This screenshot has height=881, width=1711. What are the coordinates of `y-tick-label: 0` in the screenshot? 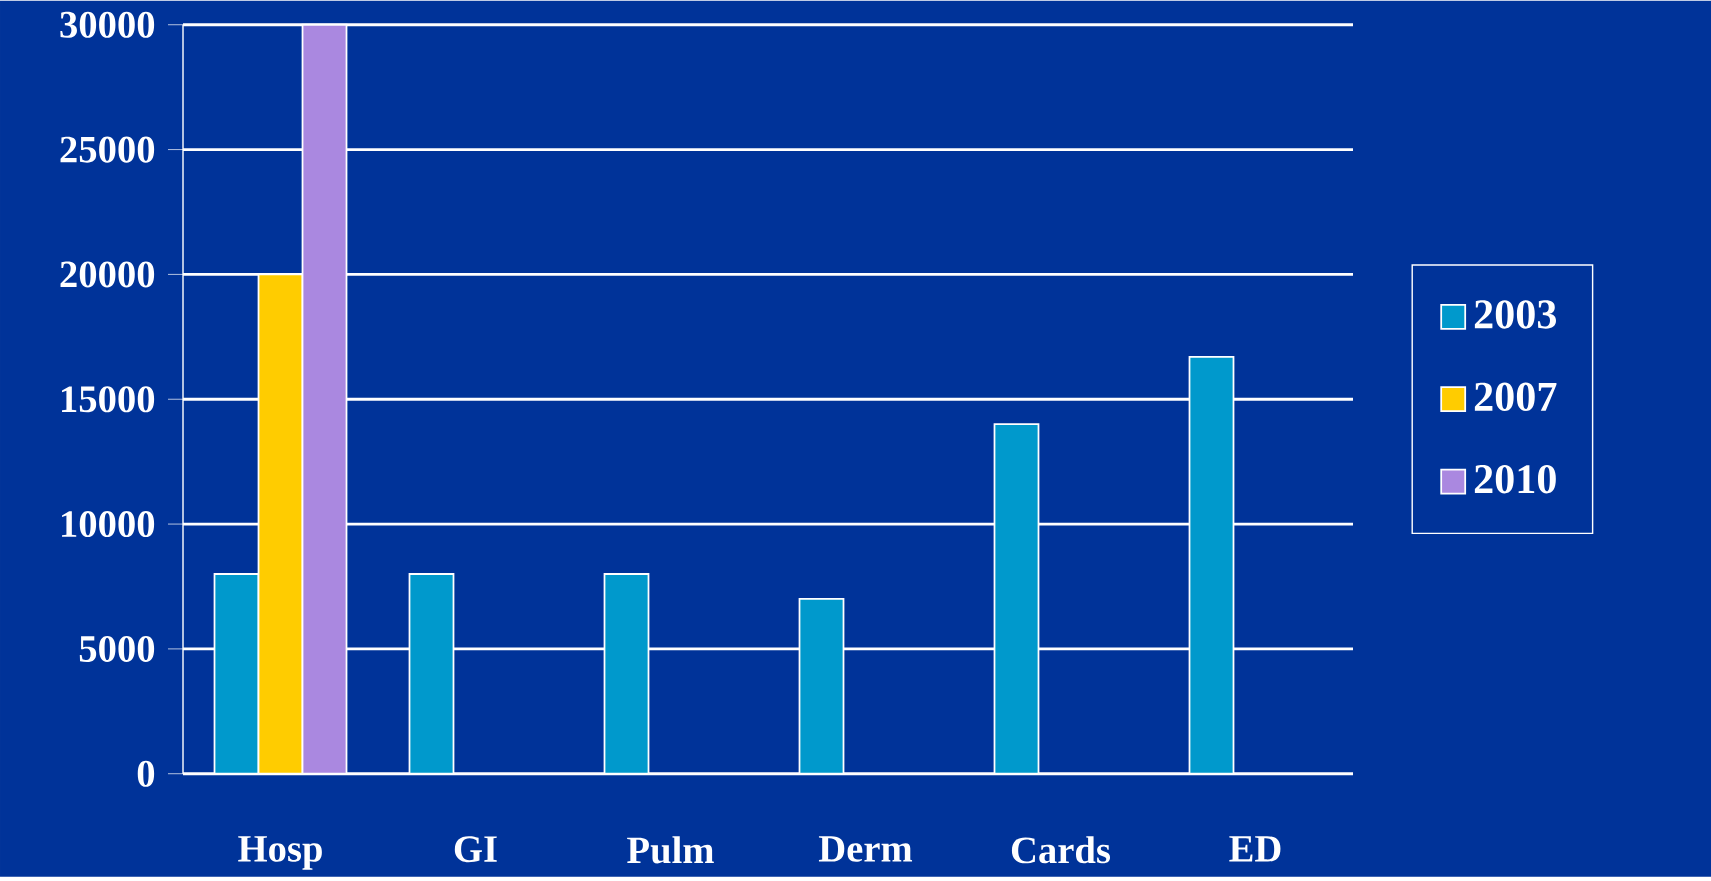 It's located at (146, 773).